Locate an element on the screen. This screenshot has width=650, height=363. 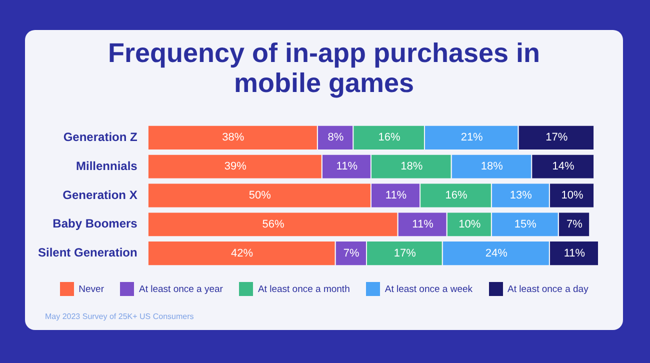
data-label: 38% is located at coordinates (233, 138).